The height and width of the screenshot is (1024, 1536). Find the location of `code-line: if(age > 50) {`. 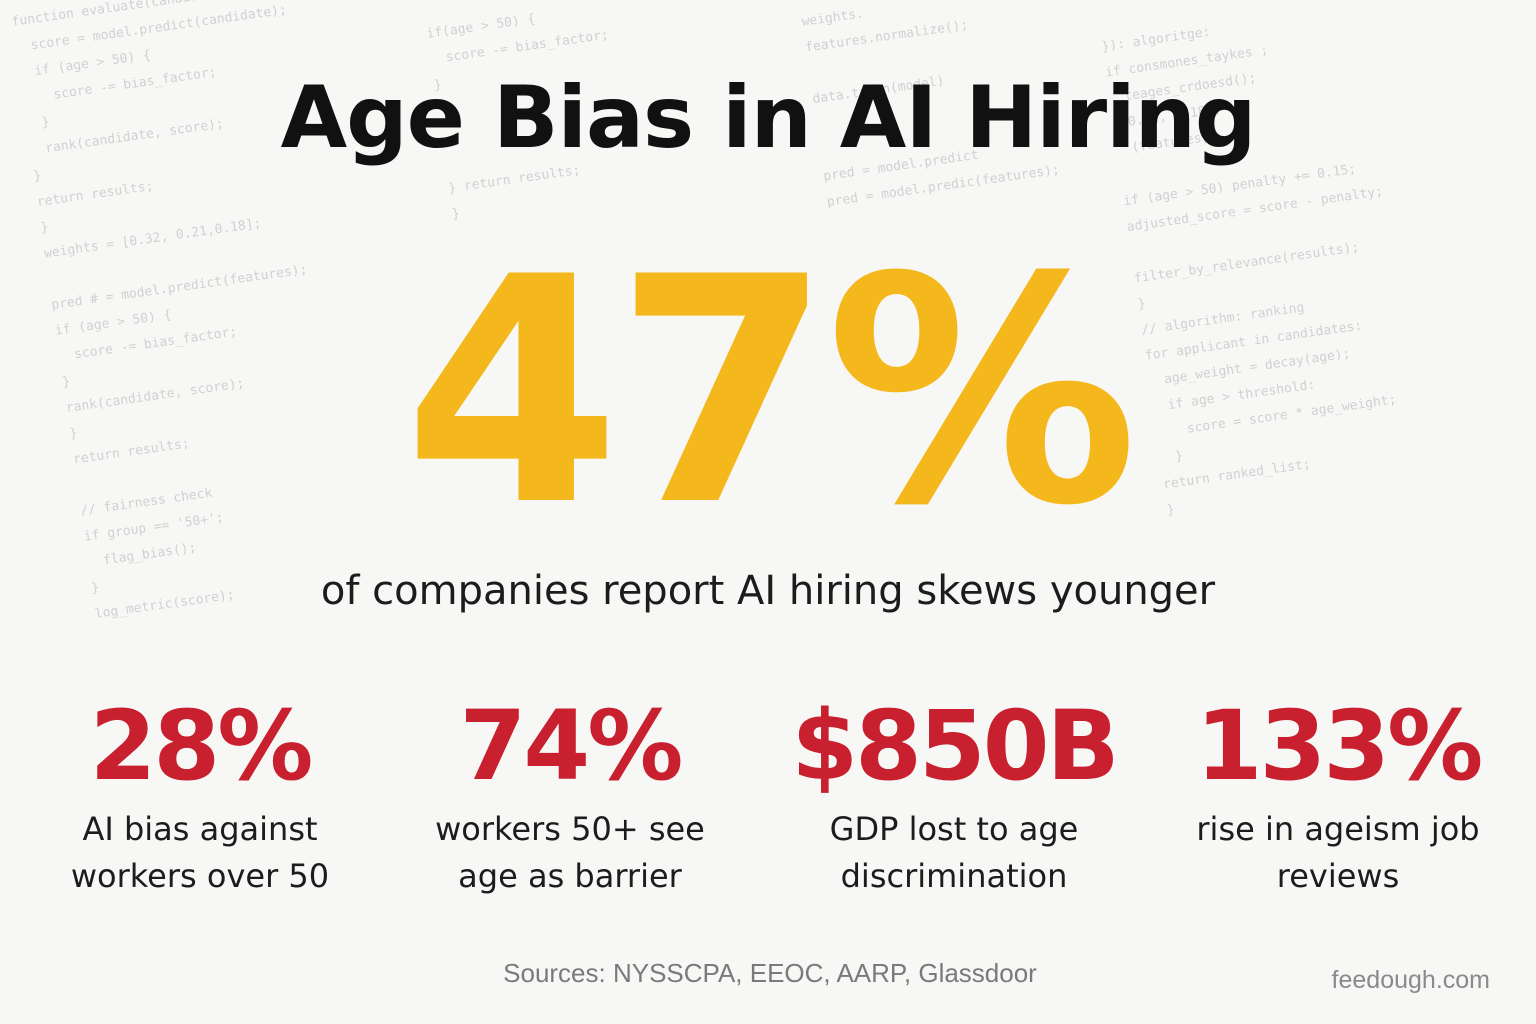

code-line: if(age > 50) { is located at coordinates (481, 26).